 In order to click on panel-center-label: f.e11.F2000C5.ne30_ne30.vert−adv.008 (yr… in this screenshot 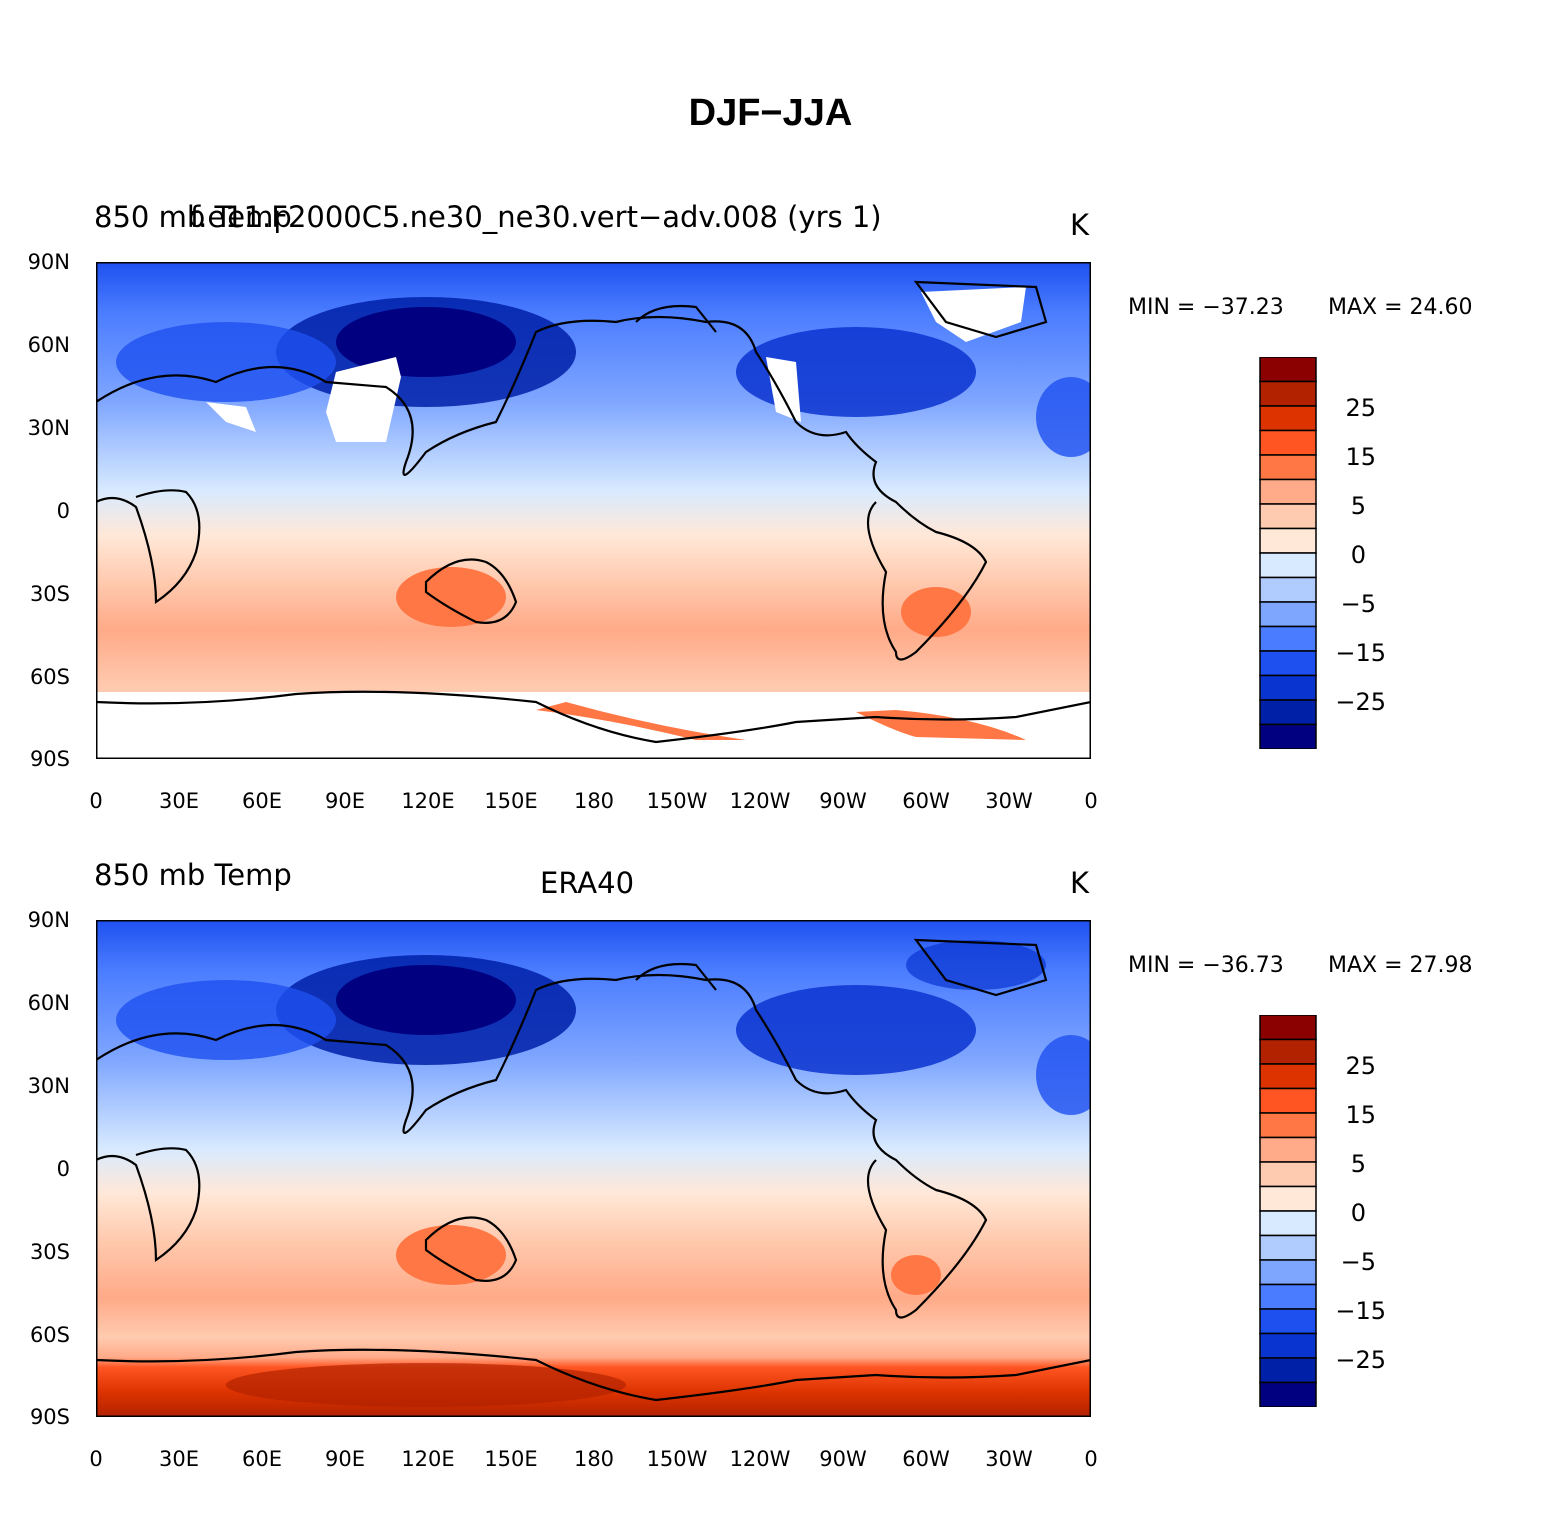, I will do `click(536, 217)`.